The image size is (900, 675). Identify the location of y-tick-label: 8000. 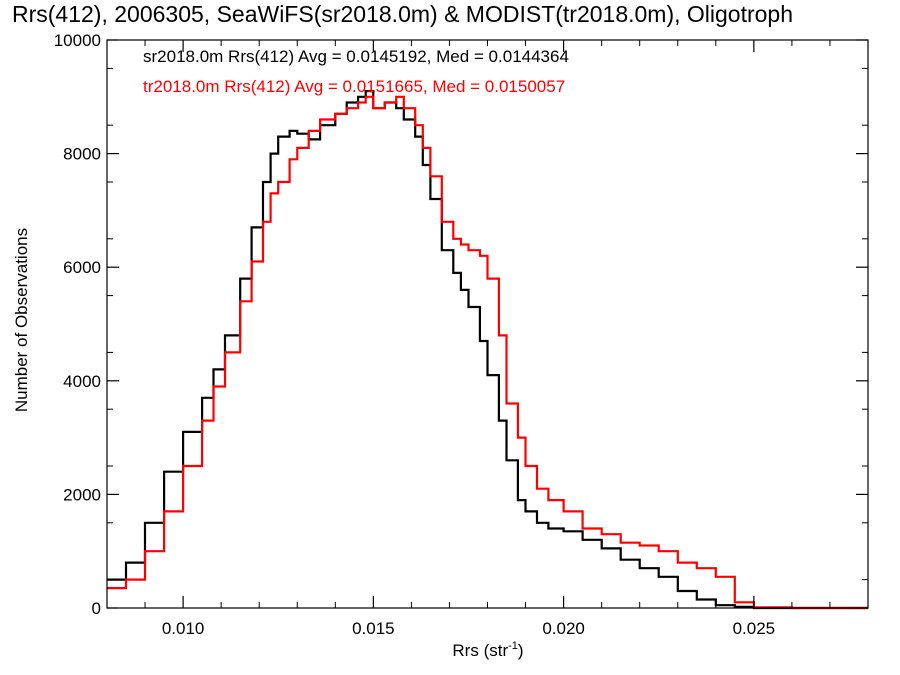
(82, 154).